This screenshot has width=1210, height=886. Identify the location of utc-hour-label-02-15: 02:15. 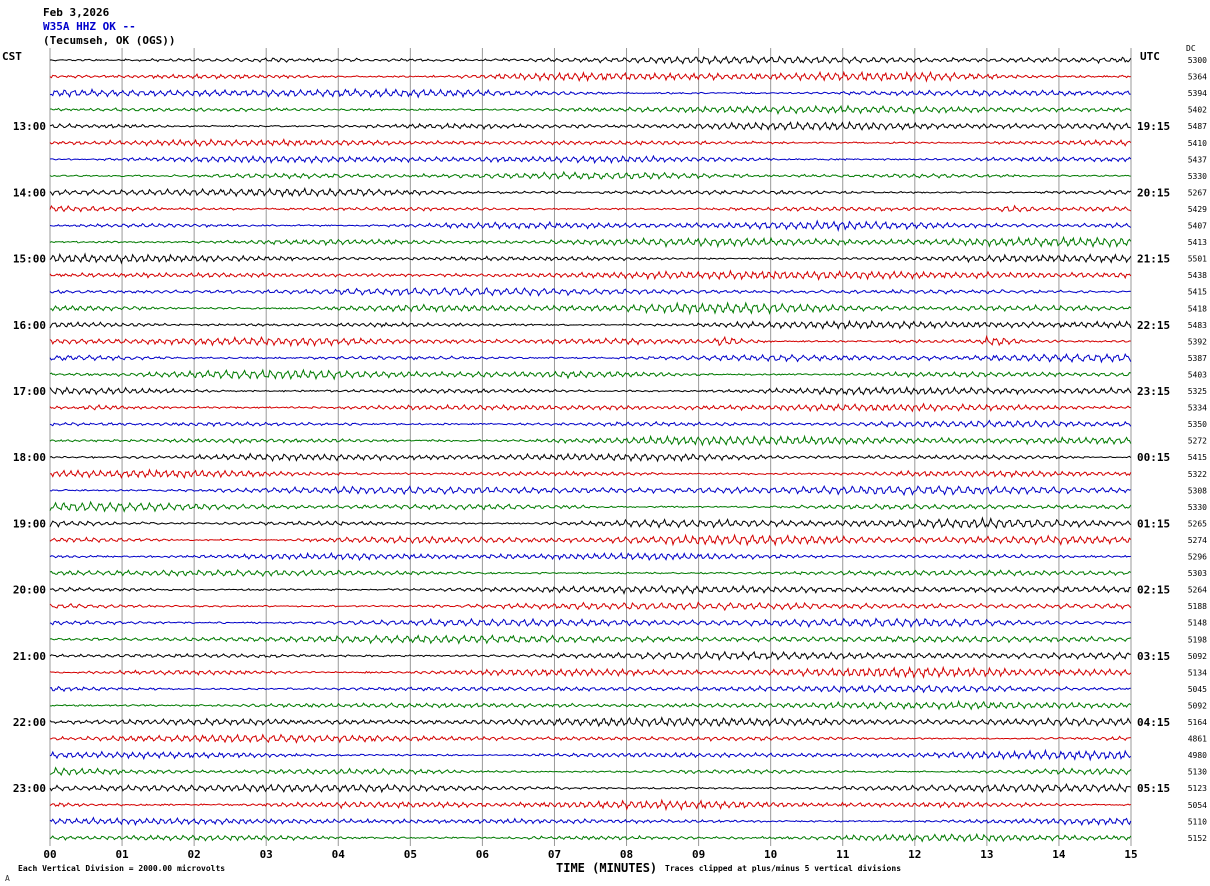
(1153, 590).